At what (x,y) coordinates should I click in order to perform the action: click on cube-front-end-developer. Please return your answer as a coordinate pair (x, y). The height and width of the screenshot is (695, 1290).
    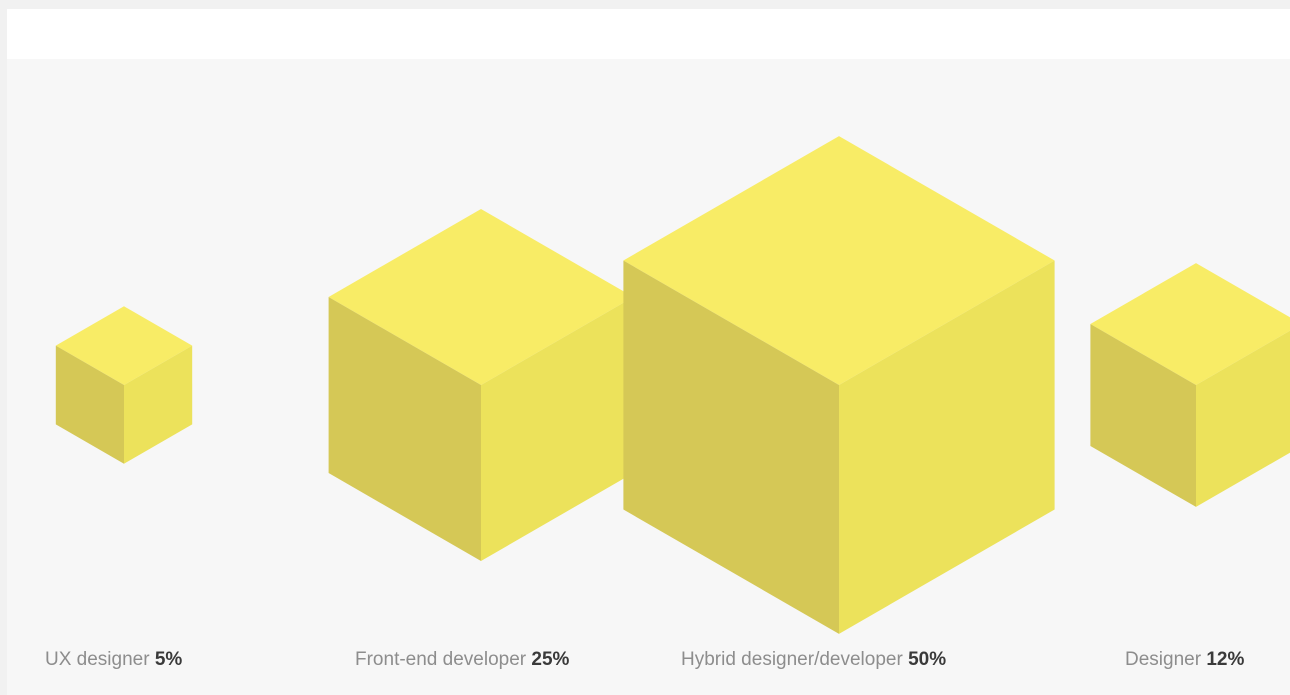
    Looking at the image, I should click on (481, 385).